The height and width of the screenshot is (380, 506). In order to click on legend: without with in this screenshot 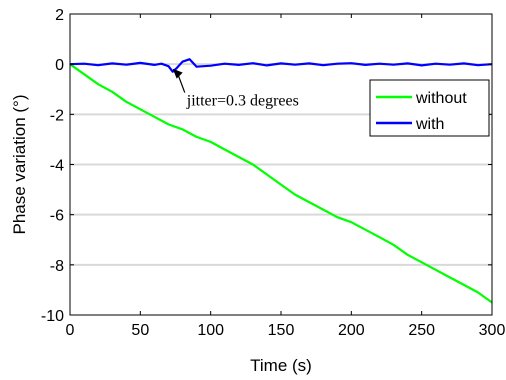, I will do `click(429, 108)`.